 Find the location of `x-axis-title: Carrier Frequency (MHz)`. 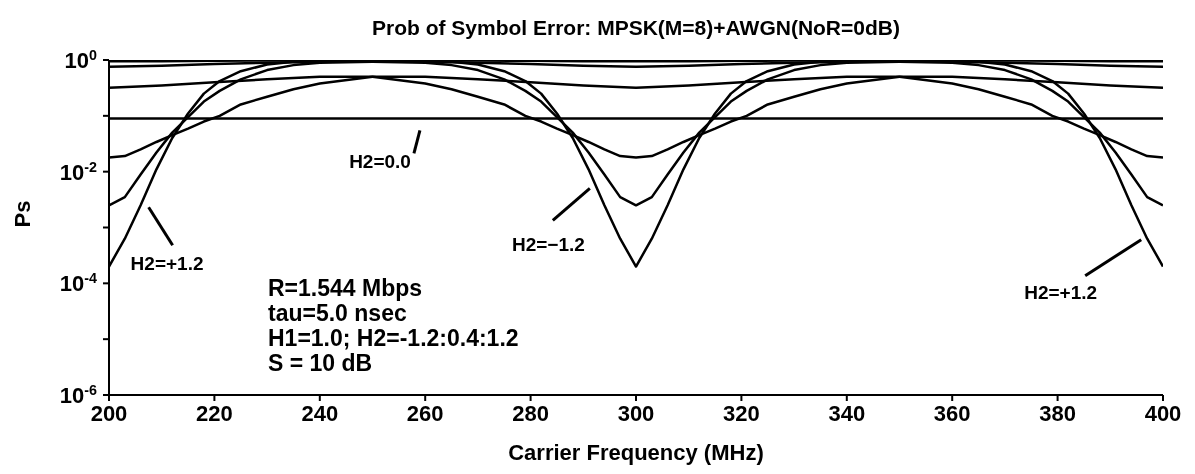

x-axis-title: Carrier Frequency (MHz) is located at coordinates (636, 452).